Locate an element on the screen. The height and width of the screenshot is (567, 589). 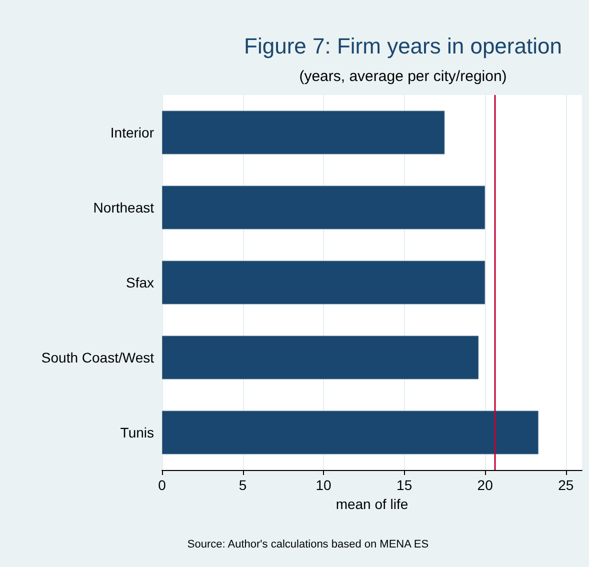
x-axis-title: mean of life is located at coordinates (372, 504).